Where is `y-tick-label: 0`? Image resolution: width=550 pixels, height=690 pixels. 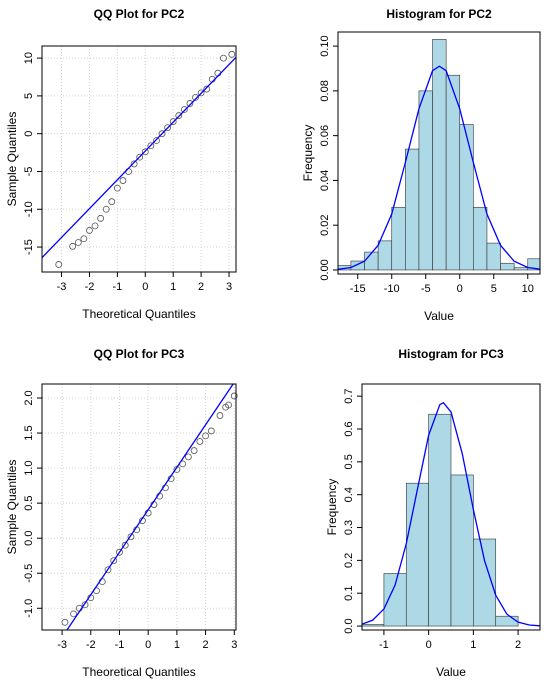
y-tick-label: 0 is located at coordinates (29, 134).